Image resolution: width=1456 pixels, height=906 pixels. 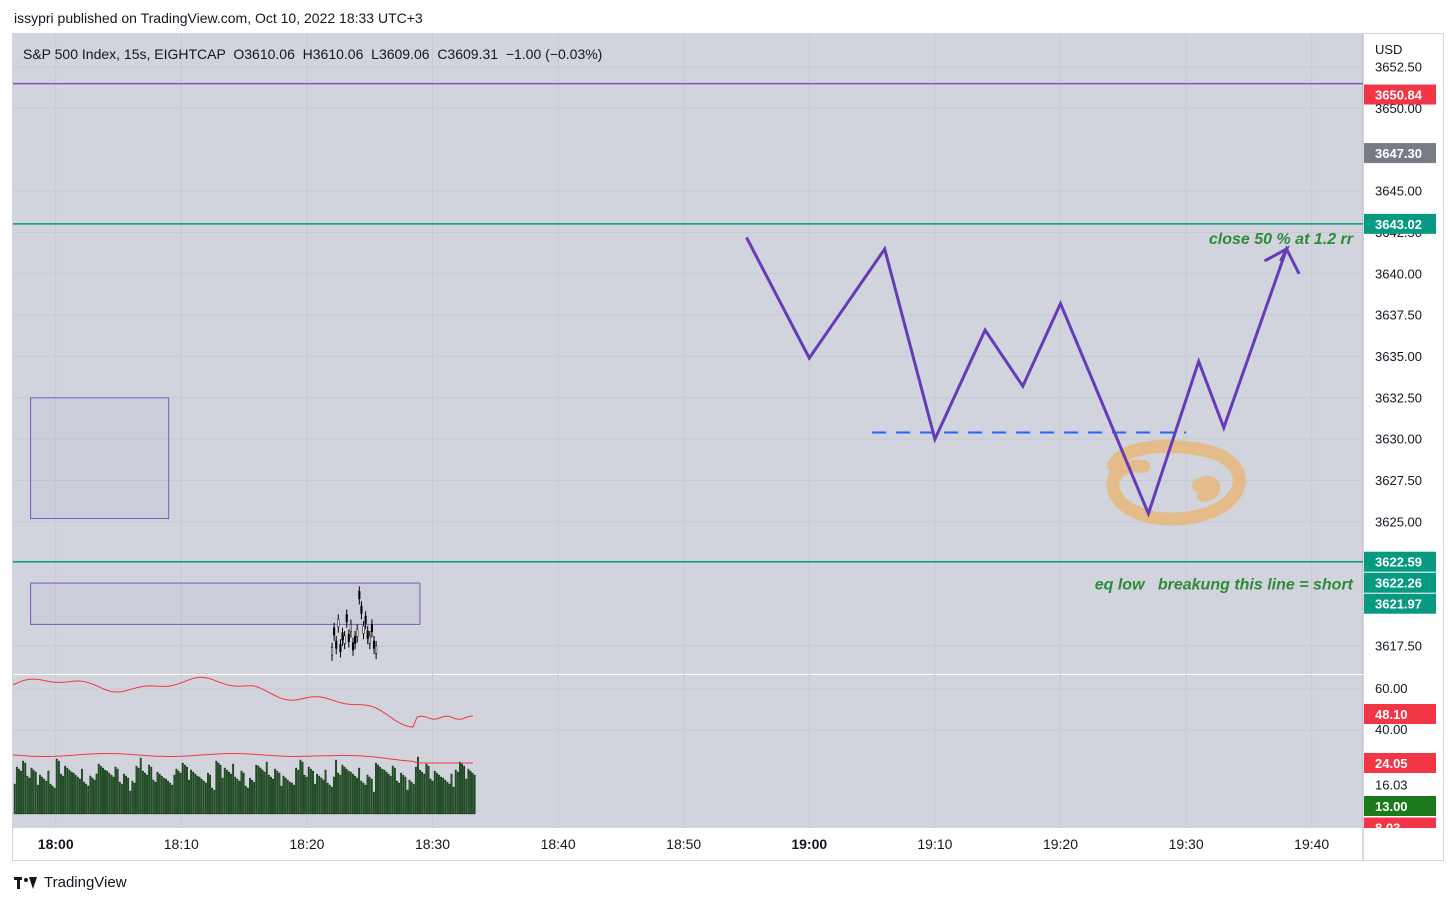 I want to click on time-tick-label: 19:40, so click(x=1311, y=844).